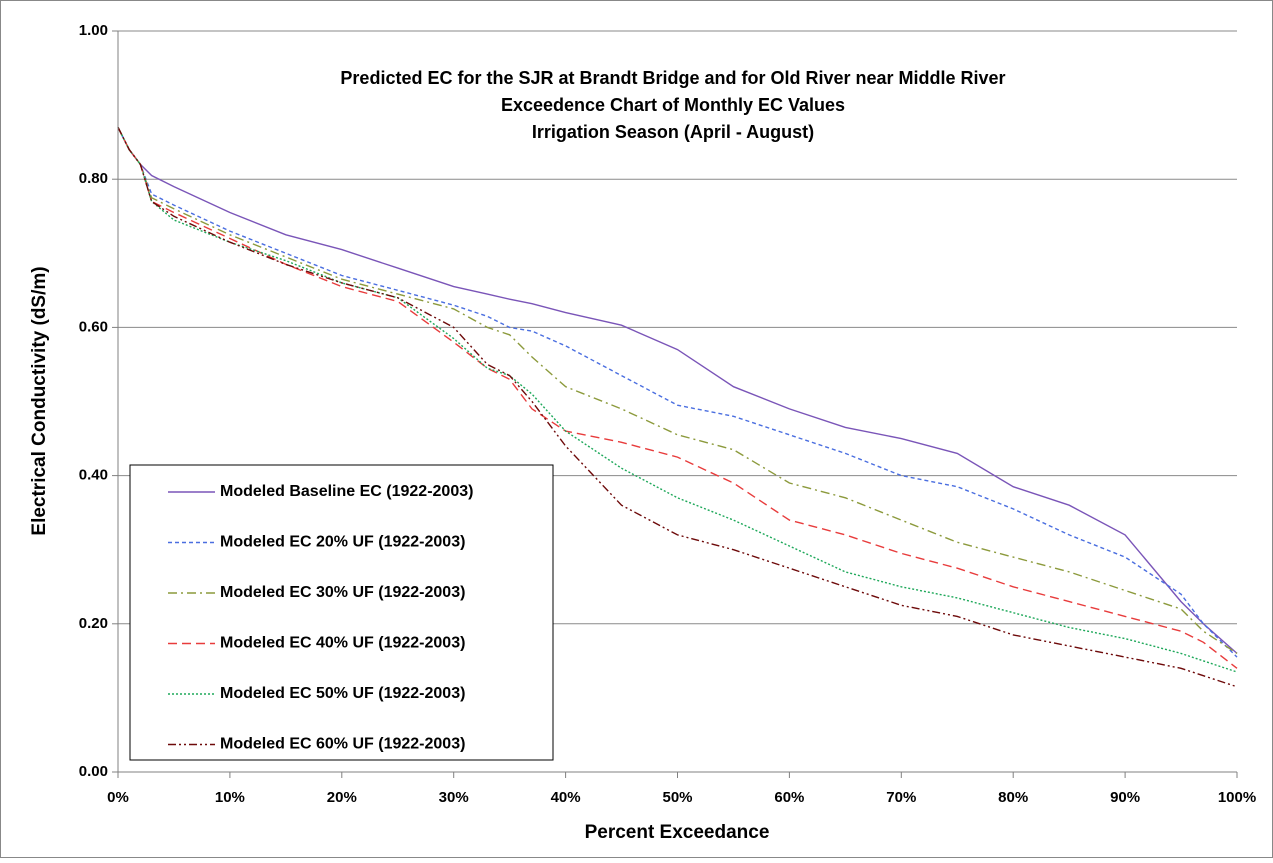  Describe the element at coordinates (1125, 797) in the screenshot. I see `x-tick-label: 90%` at that location.